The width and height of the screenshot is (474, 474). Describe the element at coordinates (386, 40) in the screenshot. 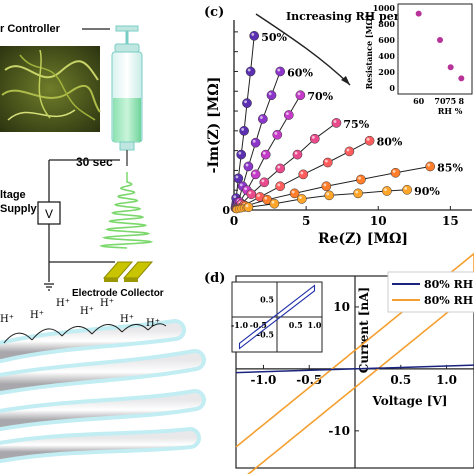

I see `c-inset-y-tick: 600` at that location.